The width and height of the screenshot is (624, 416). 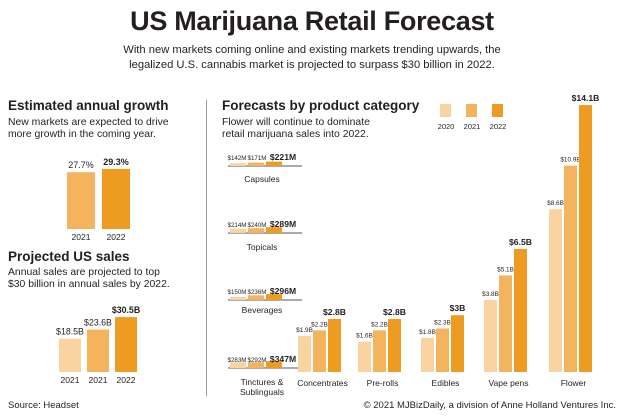 I want to click on legend-label: 2022, so click(x=498, y=126).